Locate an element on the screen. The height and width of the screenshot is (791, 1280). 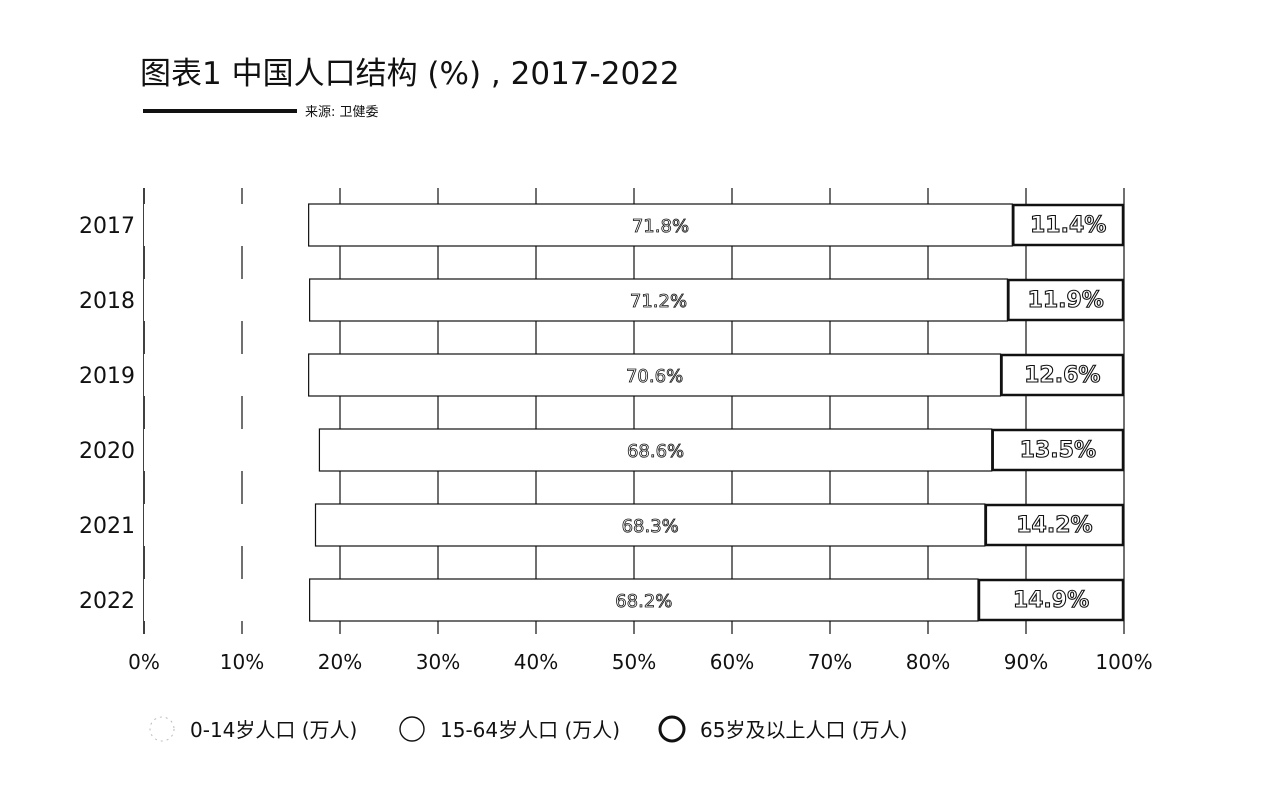
x-tick-label: 70% is located at coordinates (830, 662).